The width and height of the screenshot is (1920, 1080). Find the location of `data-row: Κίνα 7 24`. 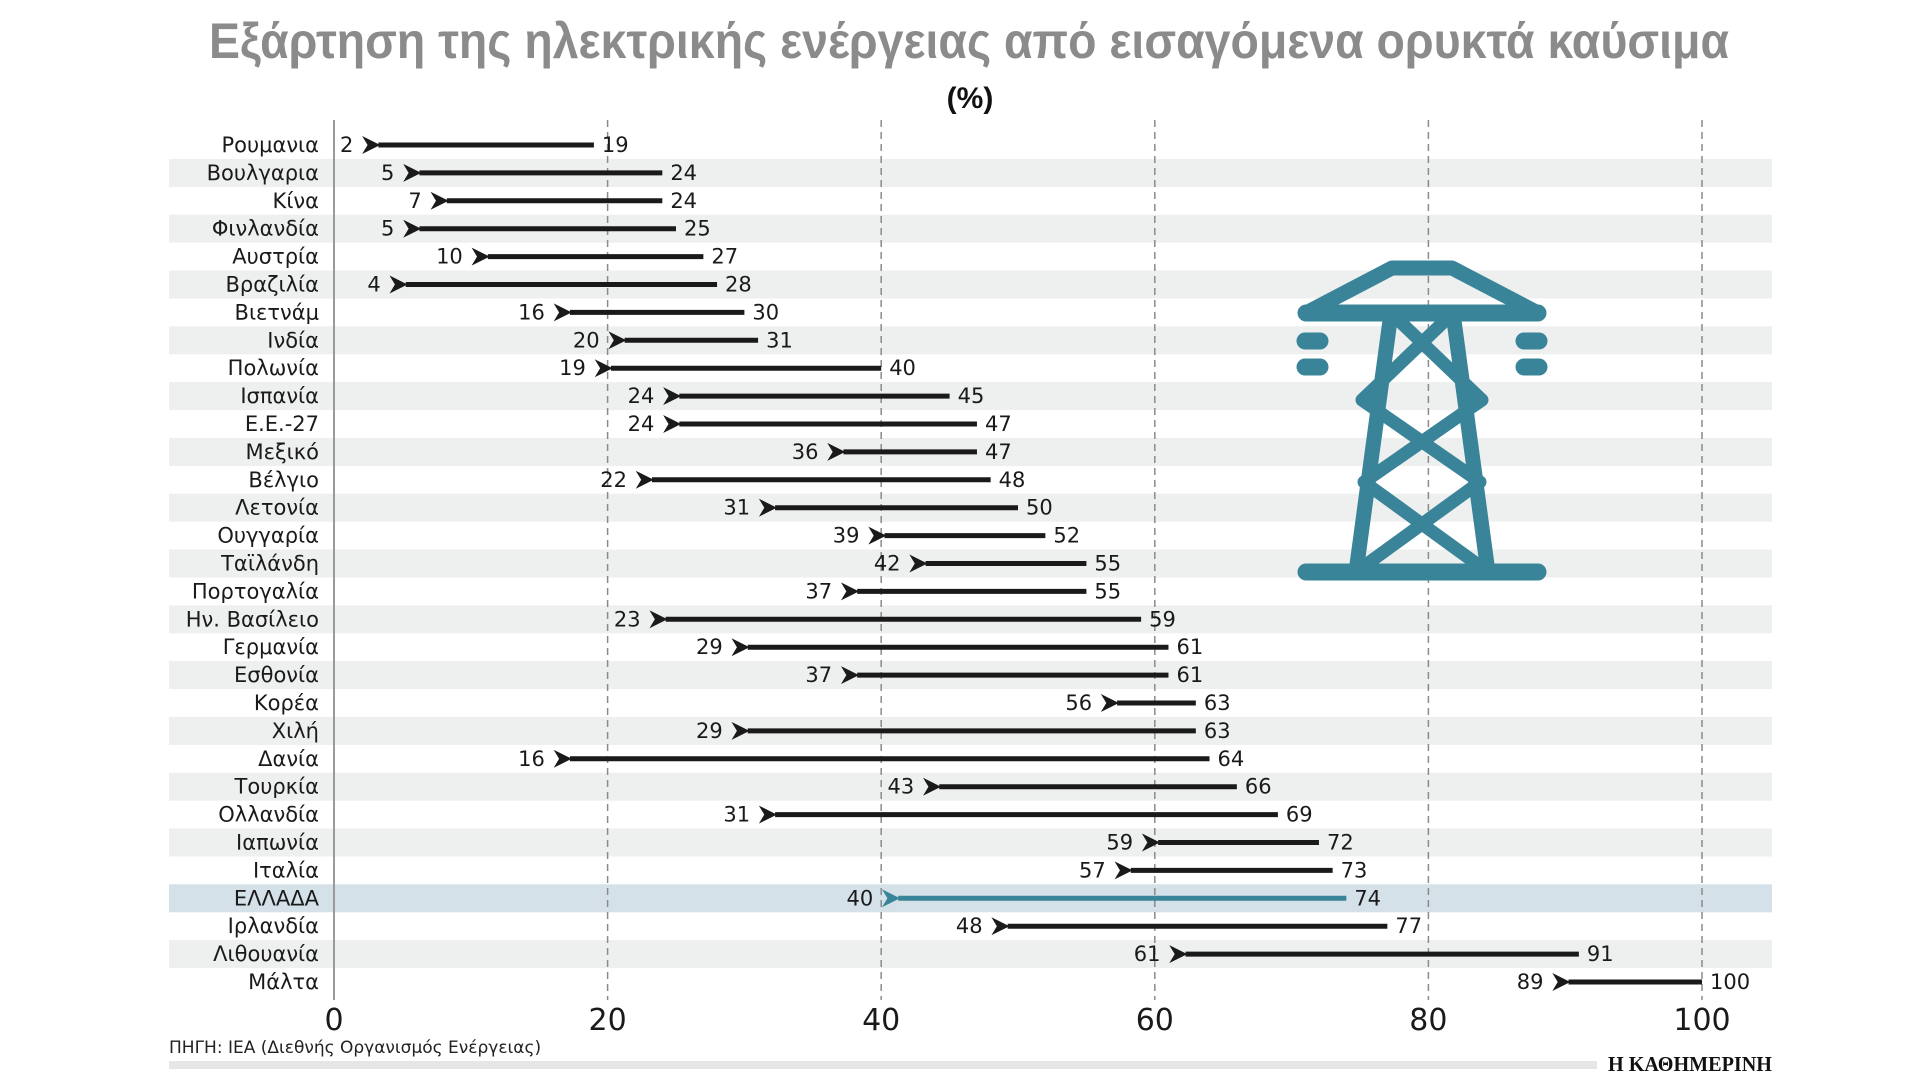

data-row: Κίνα 7 24 is located at coordinates (485, 201).